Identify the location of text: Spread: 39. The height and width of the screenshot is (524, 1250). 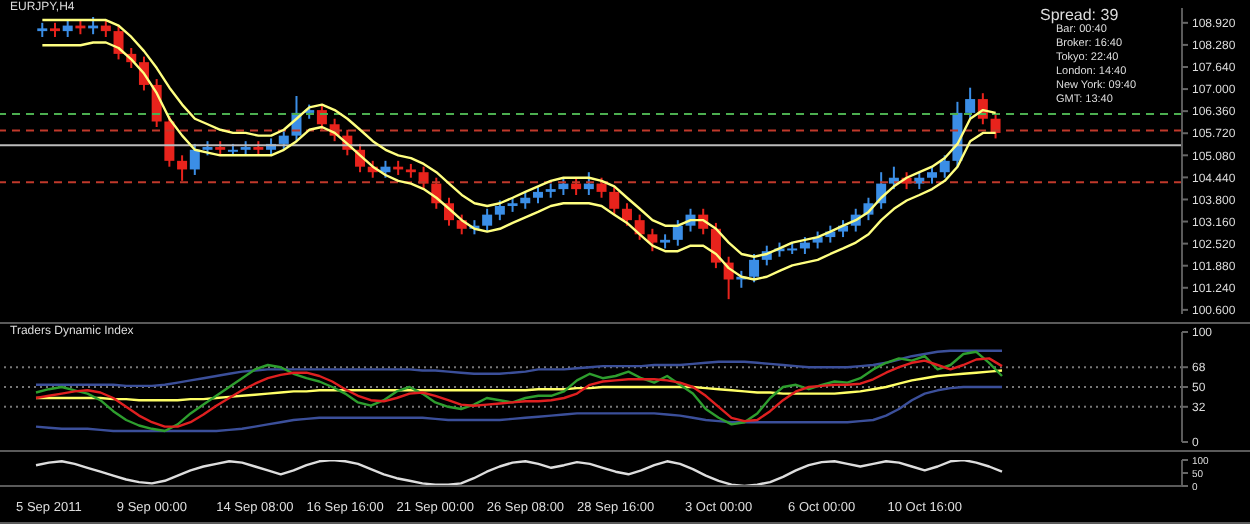
(1080, 15).